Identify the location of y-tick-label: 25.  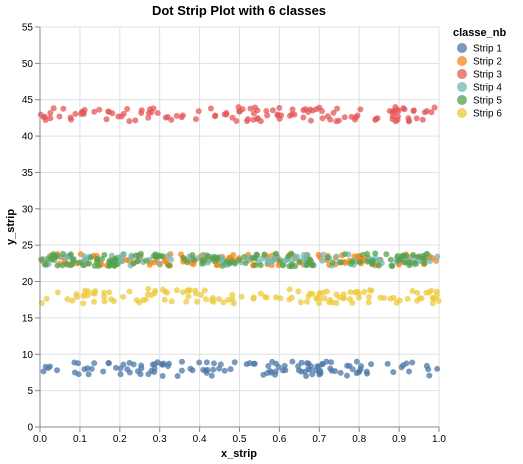
(28, 246).